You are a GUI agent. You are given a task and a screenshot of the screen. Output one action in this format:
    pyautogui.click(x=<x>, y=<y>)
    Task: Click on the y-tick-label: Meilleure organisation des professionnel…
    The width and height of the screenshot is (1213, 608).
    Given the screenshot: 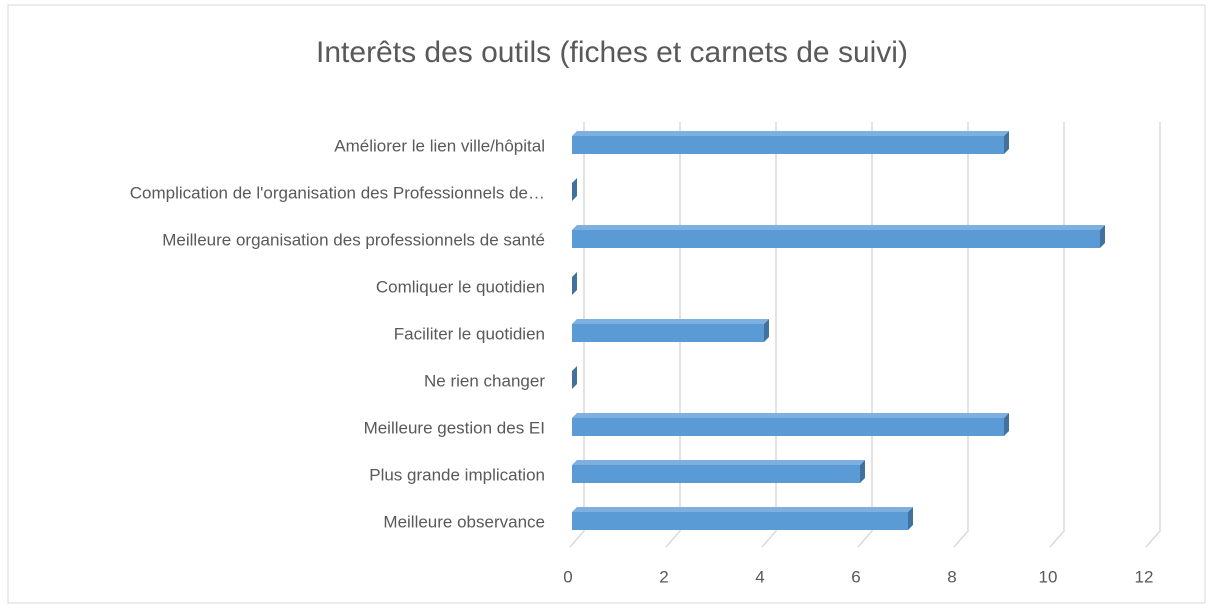 What is the action you would take?
    pyautogui.click(x=353, y=239)
    